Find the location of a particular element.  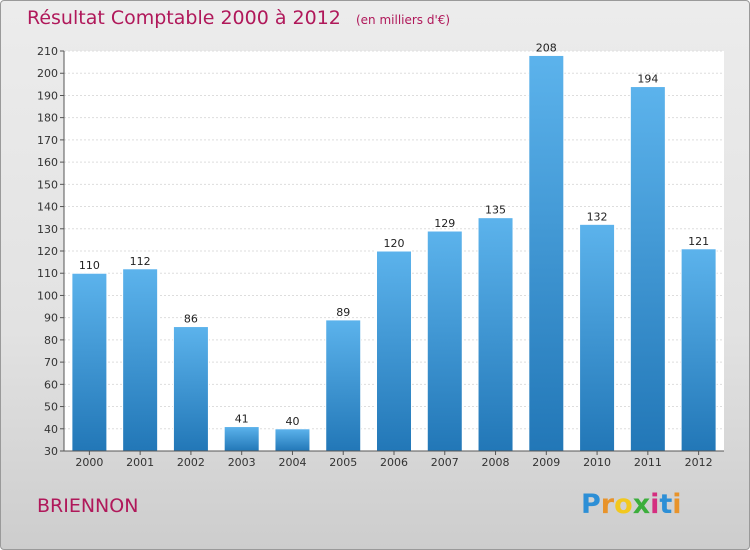

bar-2012 is located at coordinates (698, 350).